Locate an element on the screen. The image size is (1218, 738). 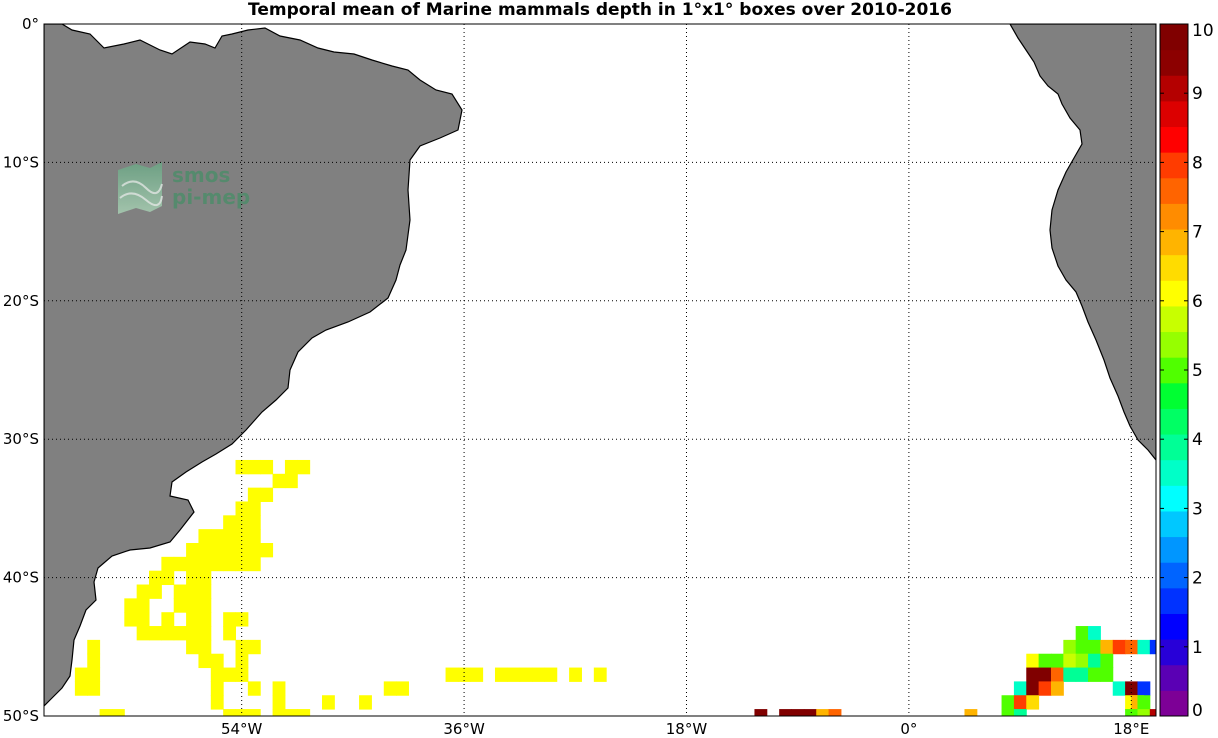
lat-tick-label: 30°S is located at coordinates (21, 439).